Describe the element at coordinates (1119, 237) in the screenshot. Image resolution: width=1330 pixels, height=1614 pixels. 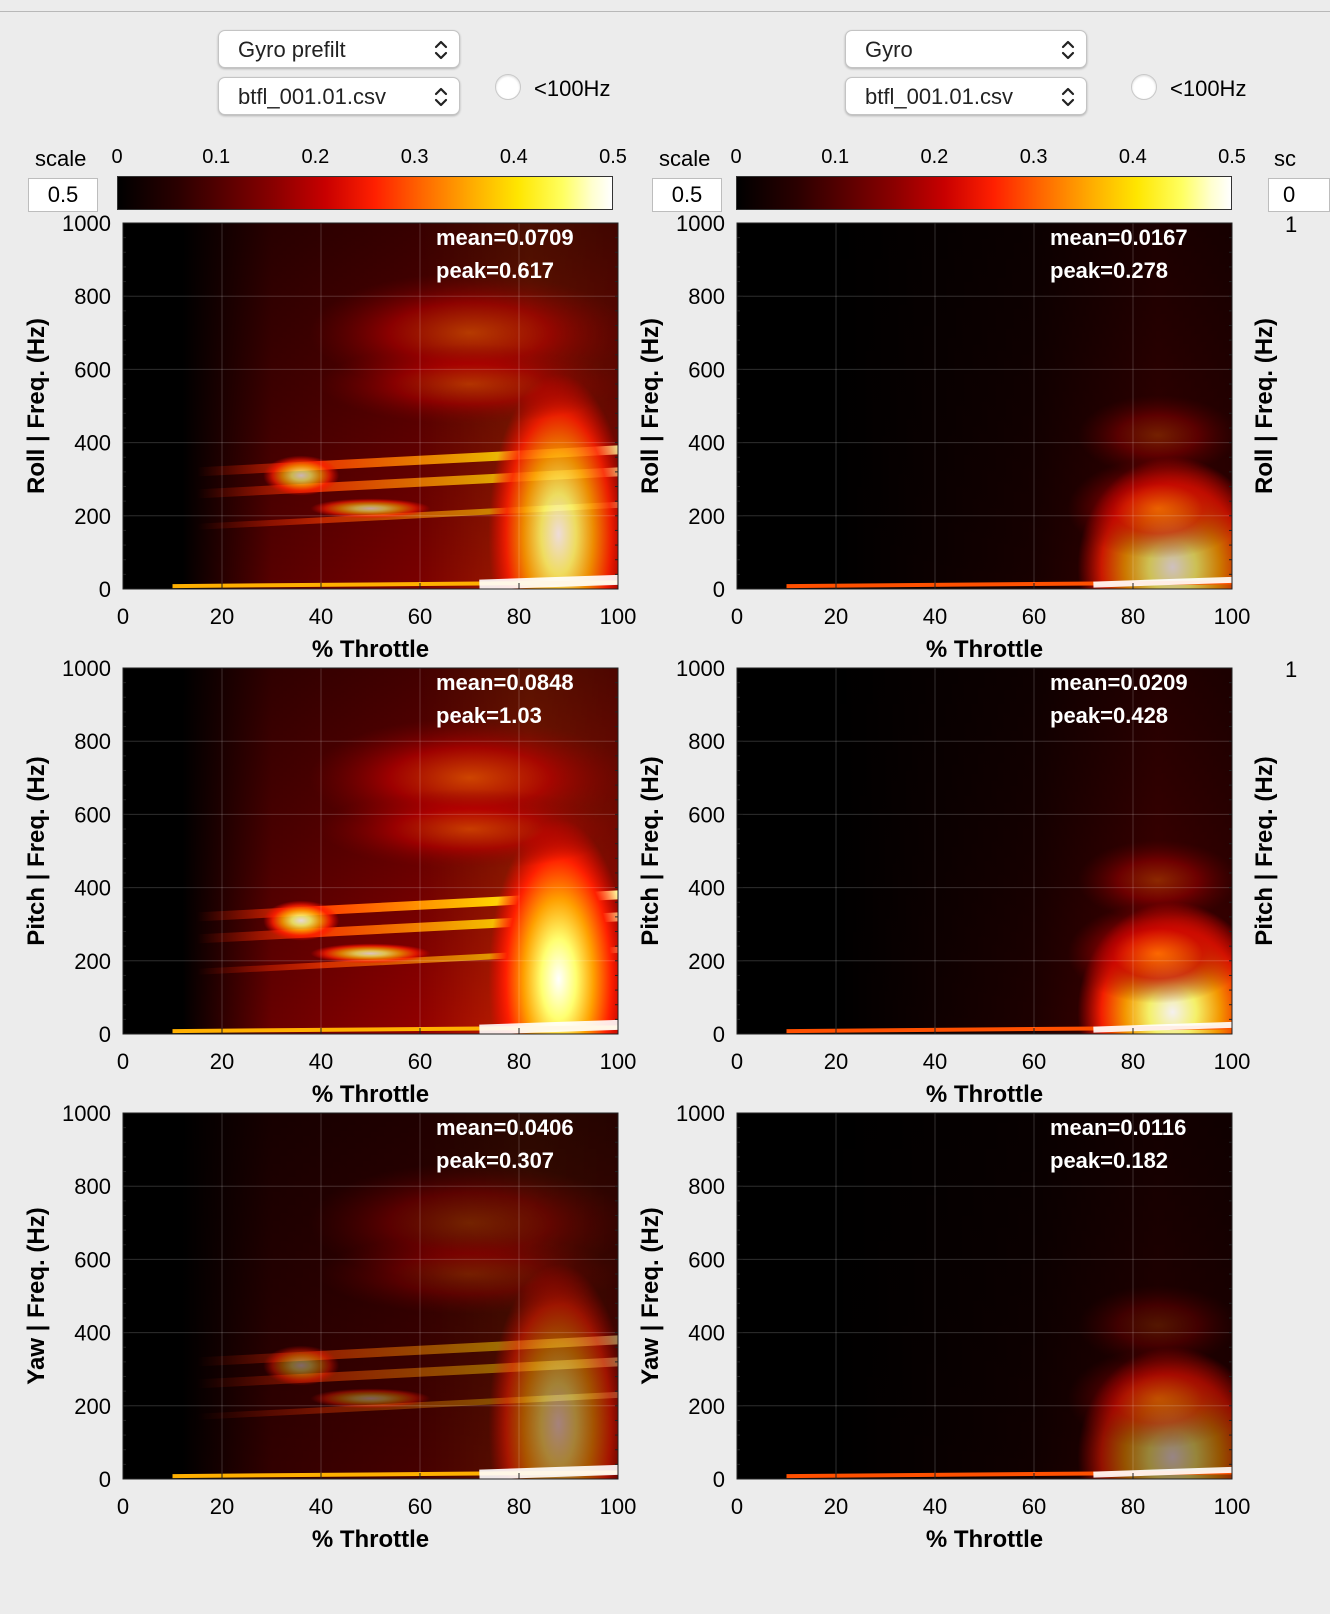
I see `mean-stat: mean=0.0167` at that location.